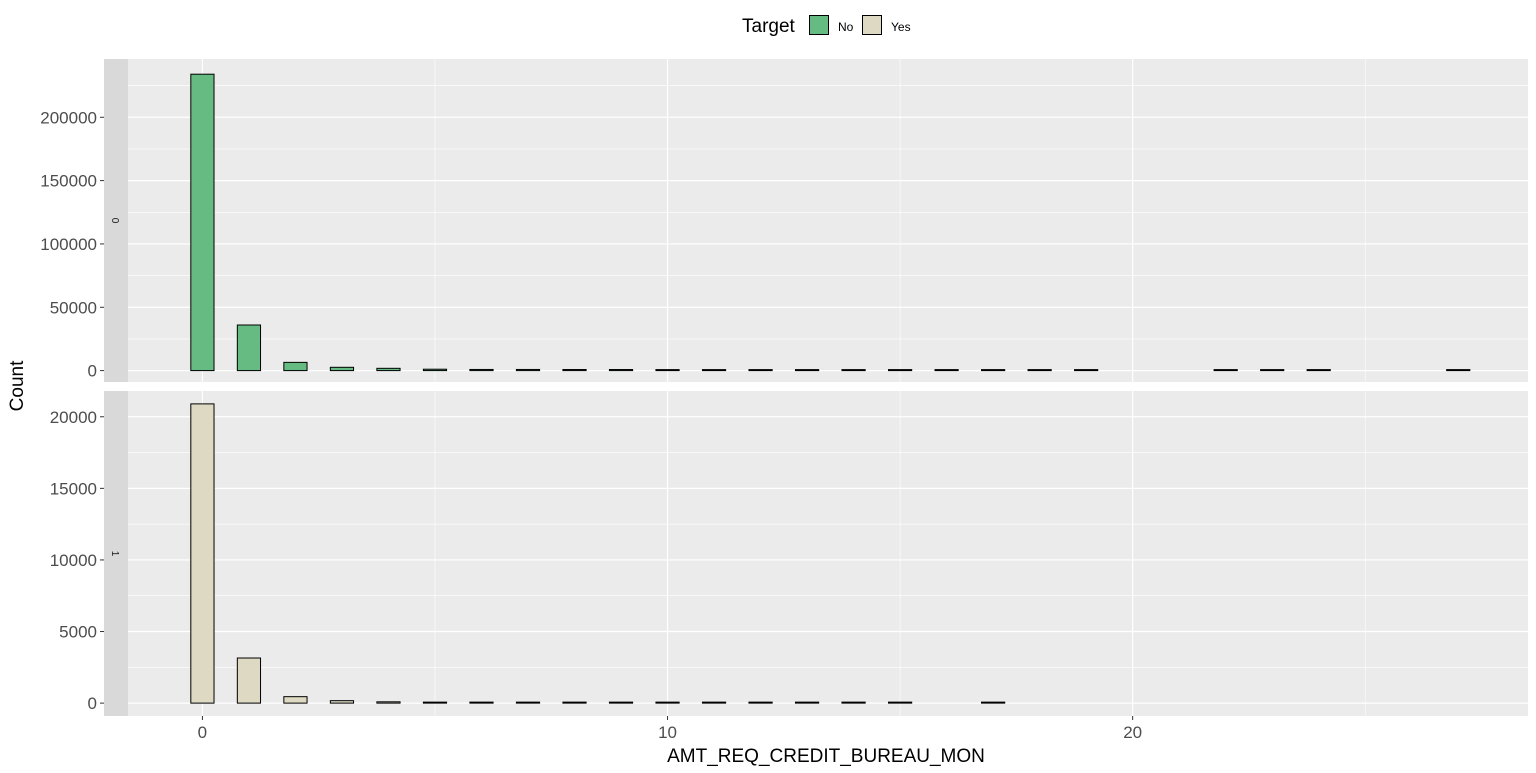 This screenshot has width=1536, height=773. I want to click on y-tick-label: 200000, so click(68, 117).